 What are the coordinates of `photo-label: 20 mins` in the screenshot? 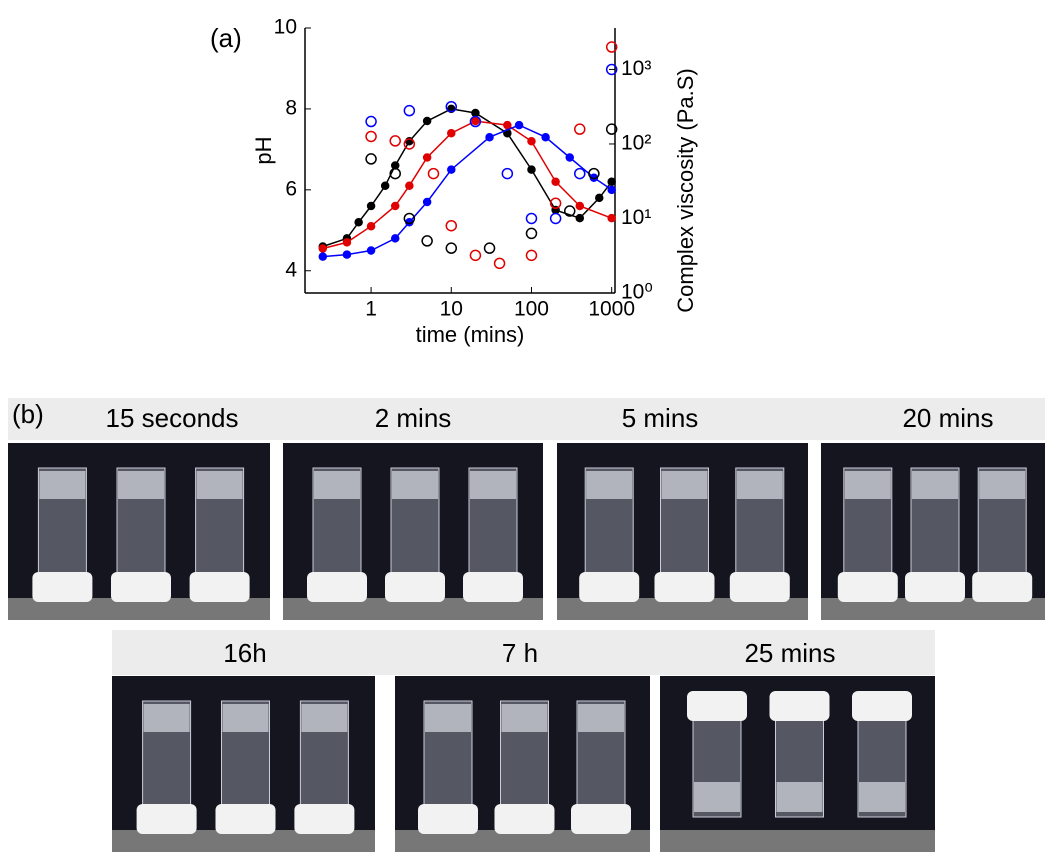 It's located at (947, 418).